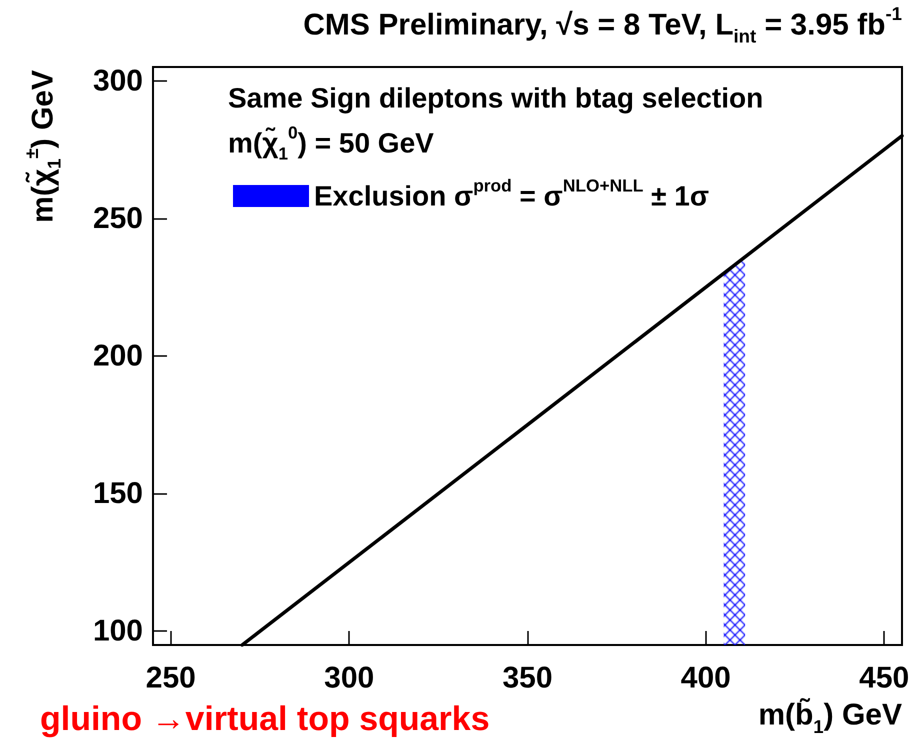 This screenshot has height=754, width=914. Describe the element at coordinates (117, 218) in the screenshot. I see `y-tick-label: 250` at that location.